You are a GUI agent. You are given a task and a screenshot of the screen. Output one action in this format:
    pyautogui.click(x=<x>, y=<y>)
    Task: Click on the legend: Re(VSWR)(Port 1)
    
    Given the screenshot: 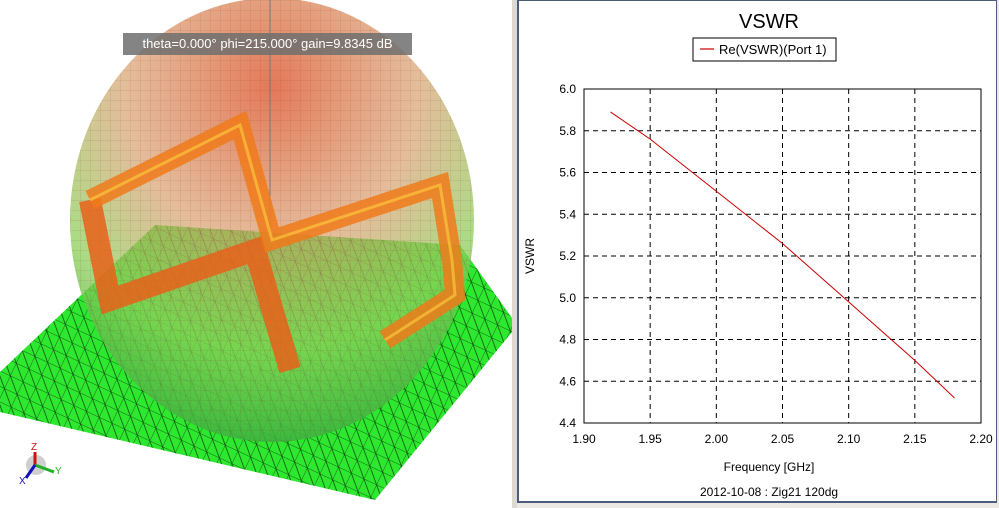 What is the action you would take?
    pyautogui.click(x=764, y=49)
    